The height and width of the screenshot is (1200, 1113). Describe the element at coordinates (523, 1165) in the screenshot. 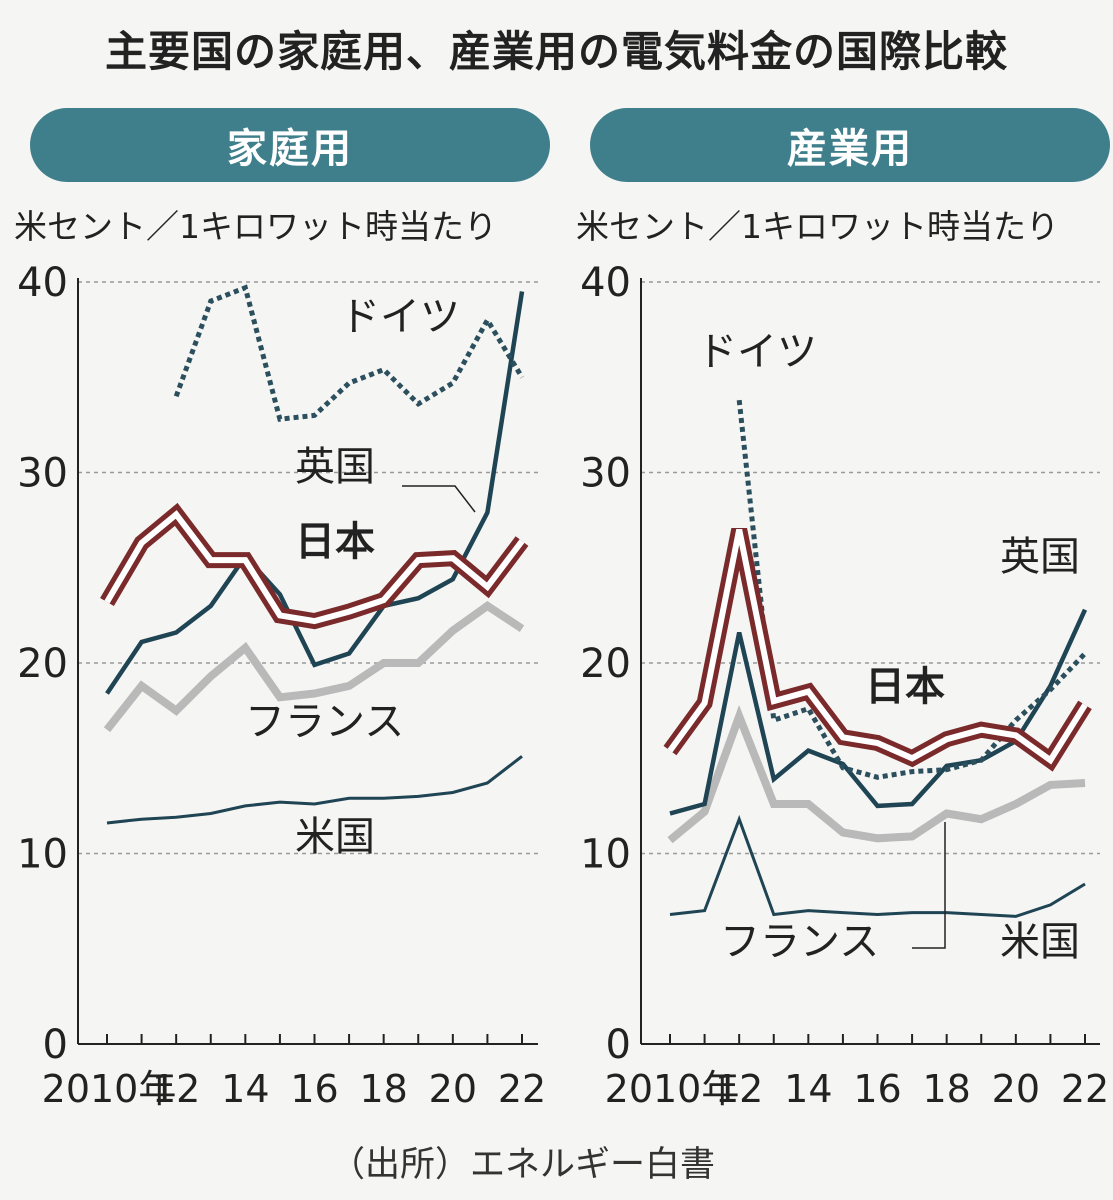

I see `source-note: （出所）エネルギー白書` at that location.